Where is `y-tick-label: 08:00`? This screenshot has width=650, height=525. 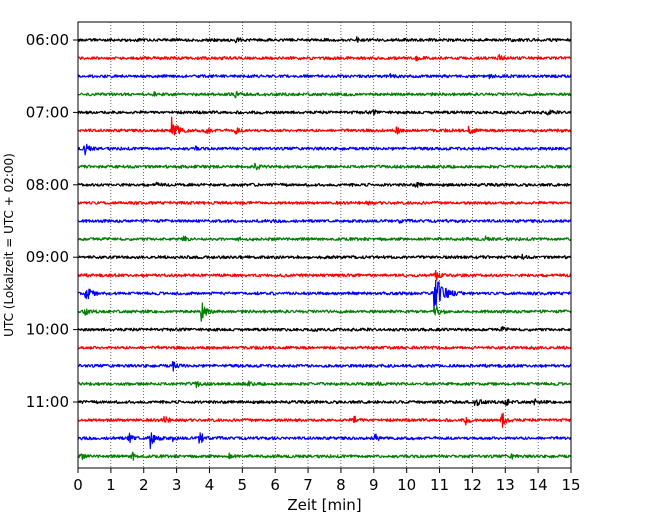
y-tick-label: 08:00 is located at coordinates (47, 185).